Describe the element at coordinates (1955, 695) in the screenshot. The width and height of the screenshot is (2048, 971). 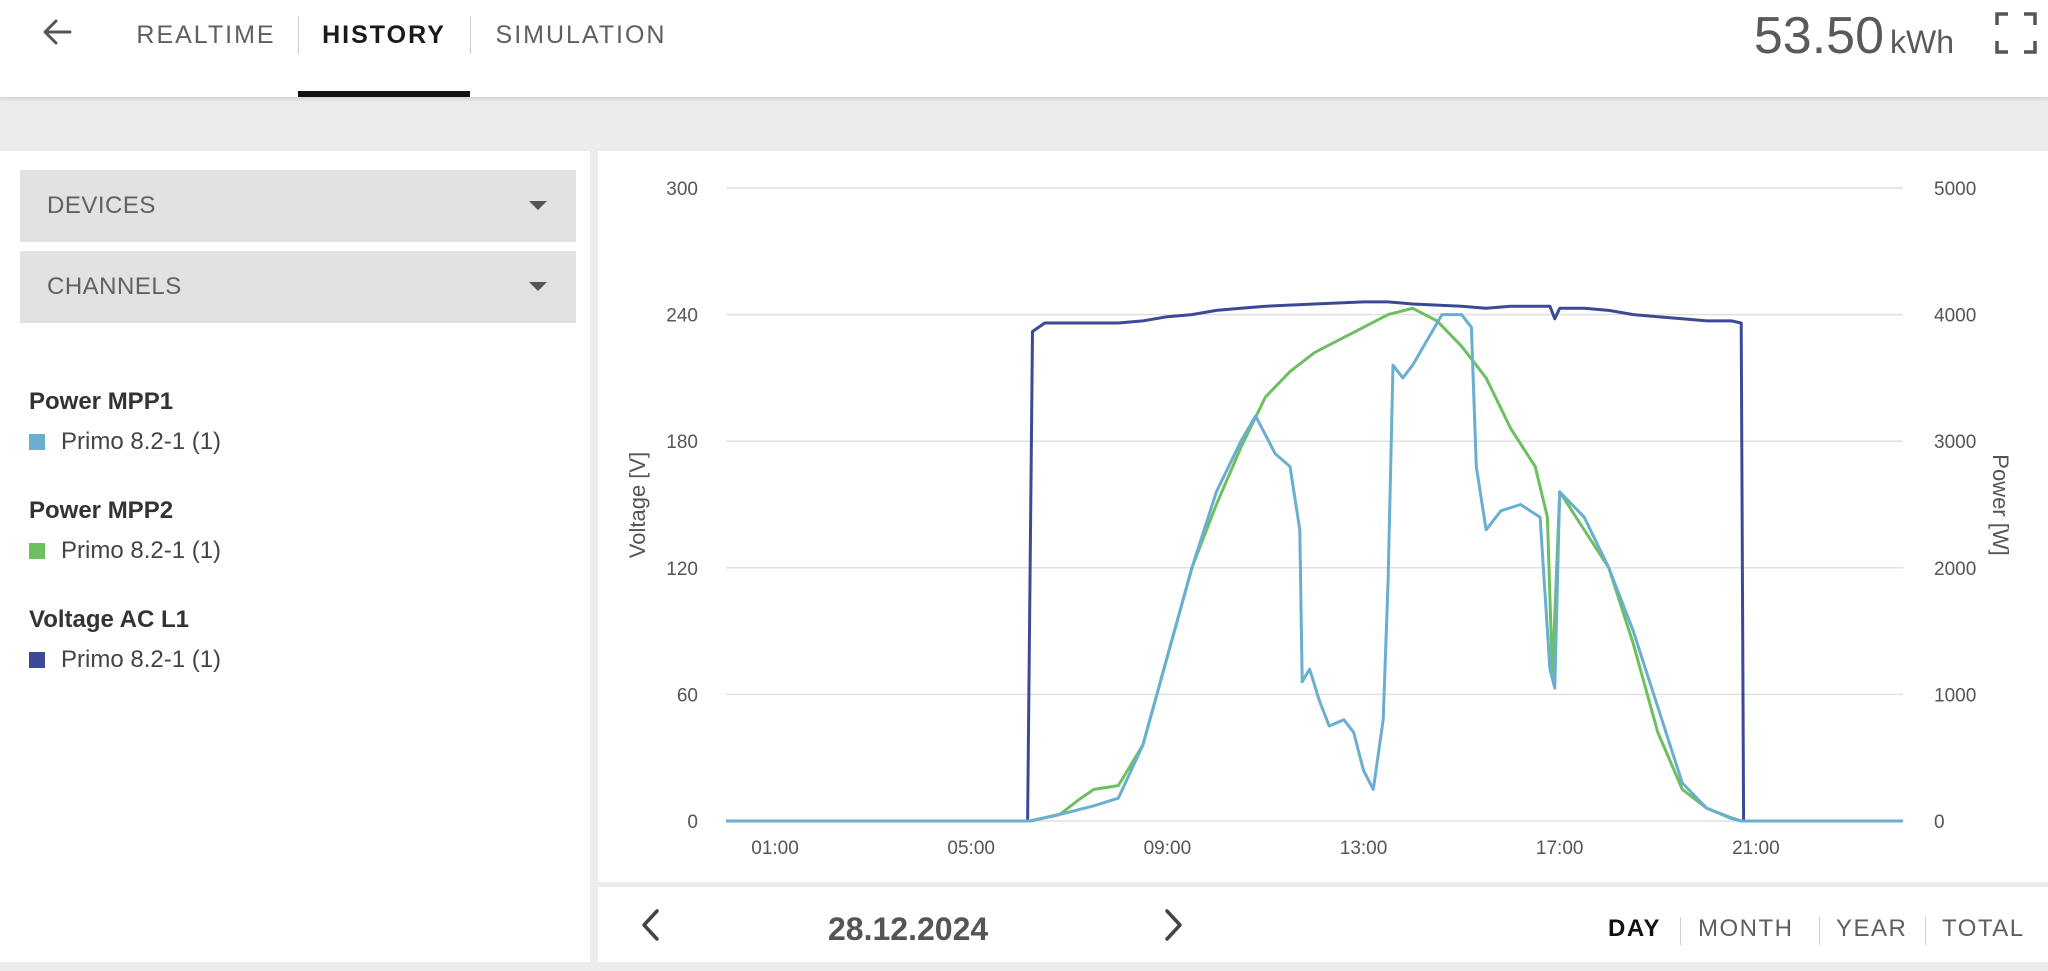
I see `y-right-tick-label: 1000` at that location.